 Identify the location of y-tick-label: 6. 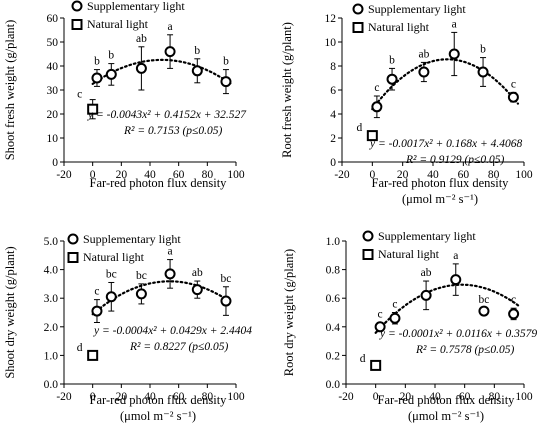
(333, 91).